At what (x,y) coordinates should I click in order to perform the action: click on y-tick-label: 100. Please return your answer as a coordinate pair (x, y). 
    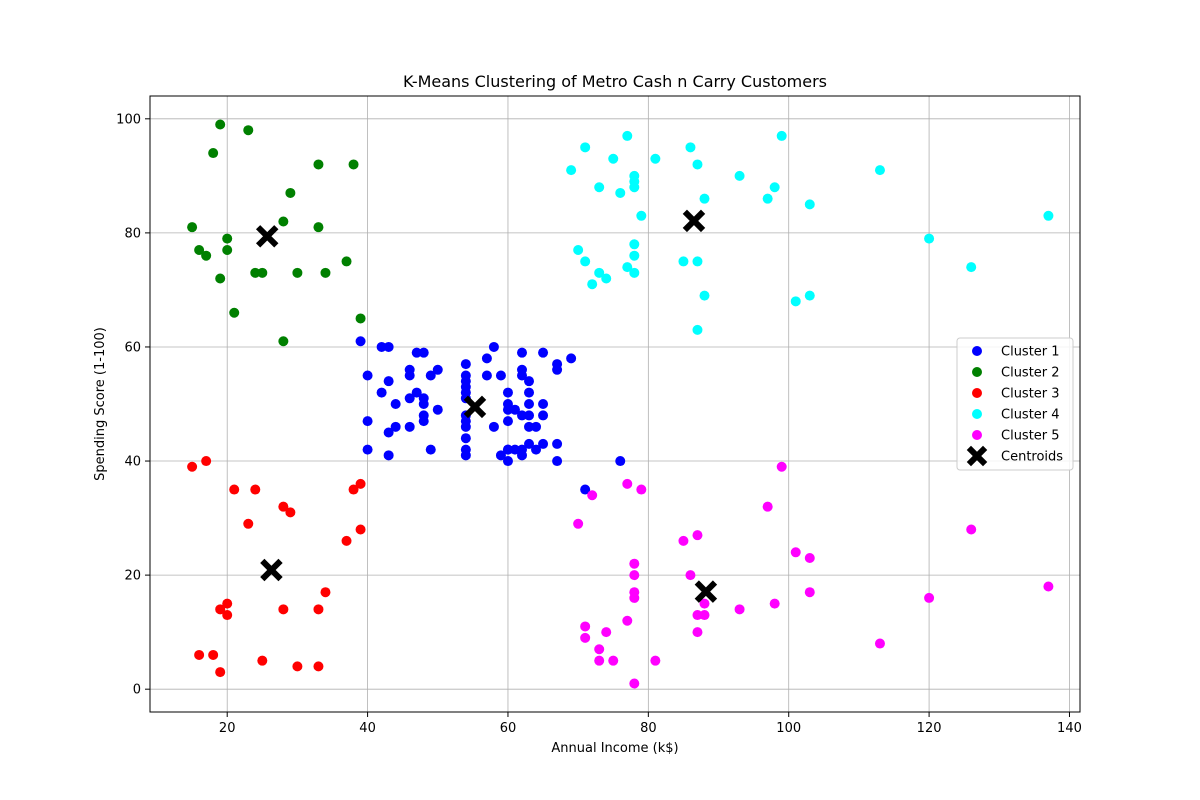
    Looking at the image, I should click on (128, 119).